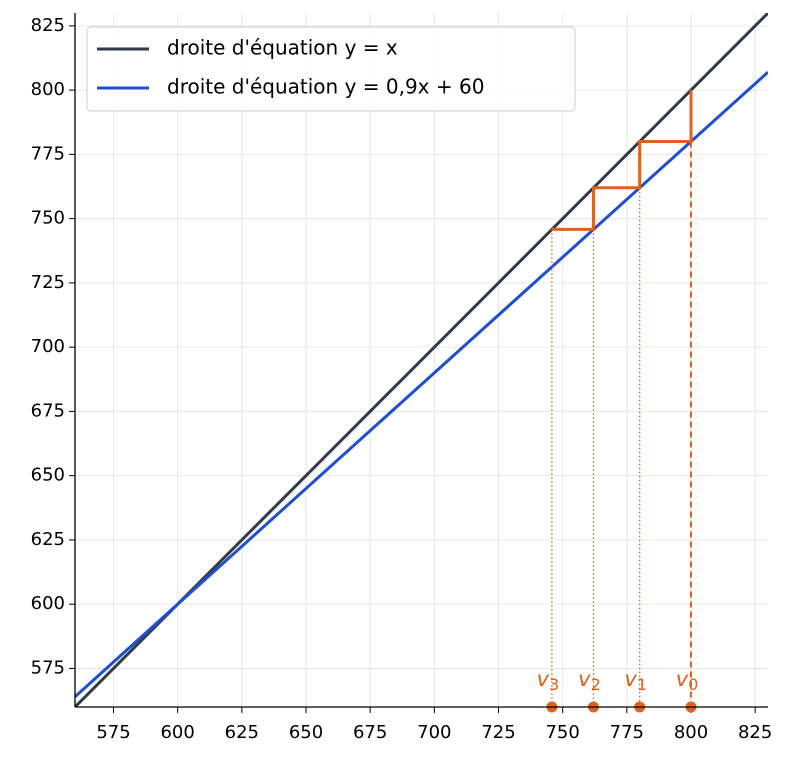 The width and height of the screenshot is (792, 760). What do you see at coordinates (434, 732) in the screenshot?
I see `x-tick-label: 700` at bounding box center [434, 732].